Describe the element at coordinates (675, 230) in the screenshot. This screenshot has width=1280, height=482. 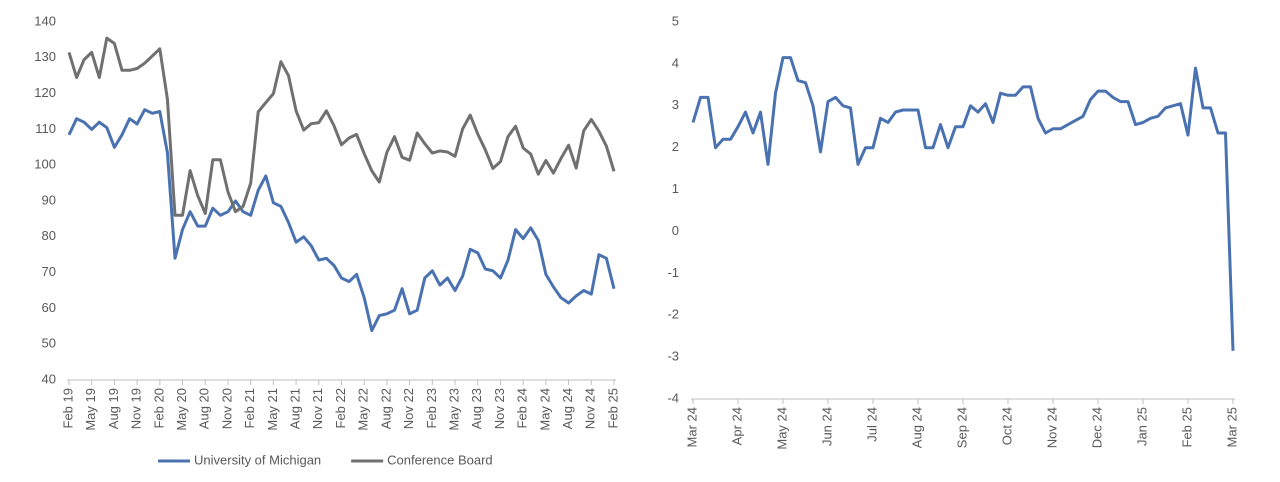
I see `y-tick-label: 0` at that location.